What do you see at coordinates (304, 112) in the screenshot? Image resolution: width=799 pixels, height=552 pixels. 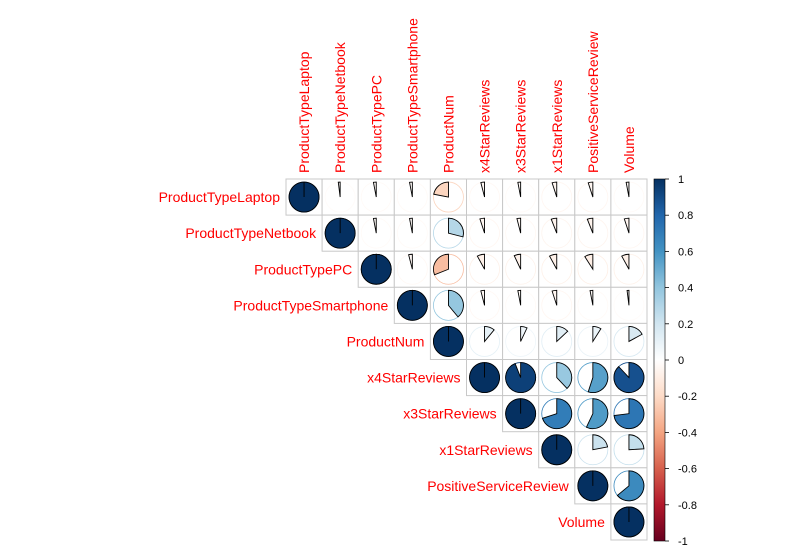 I see `column-label: ProductTypeLaptop` at bounding box center [304, 112].